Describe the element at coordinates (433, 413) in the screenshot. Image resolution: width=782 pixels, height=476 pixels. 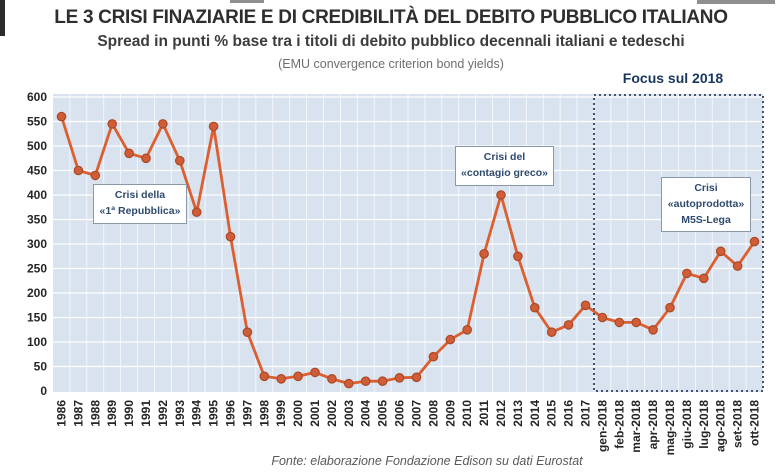
I see `x-axis-label: 2008` at that location.